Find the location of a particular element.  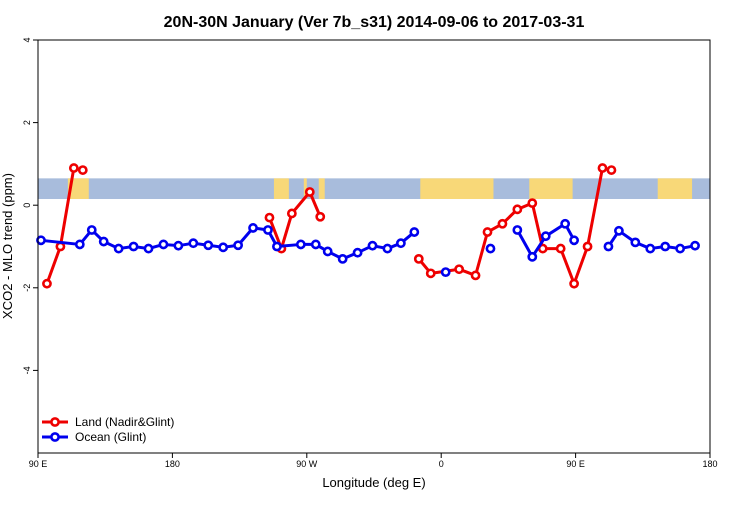

series-line-land is located at coordinates (295, 220).